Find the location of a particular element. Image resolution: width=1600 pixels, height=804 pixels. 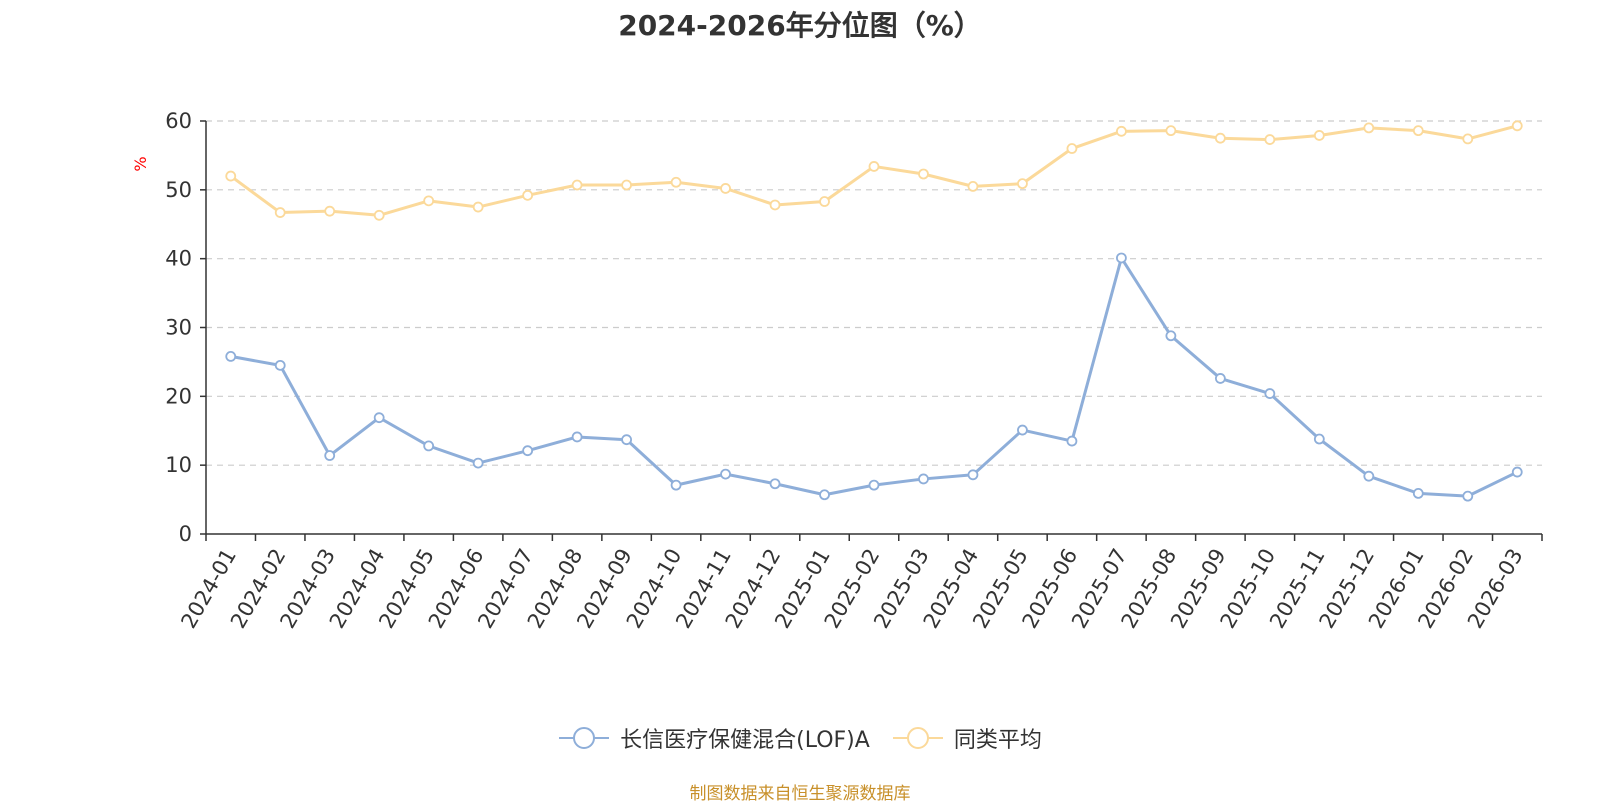

y-tick-label: 10 is located at coordinates (178, 465).